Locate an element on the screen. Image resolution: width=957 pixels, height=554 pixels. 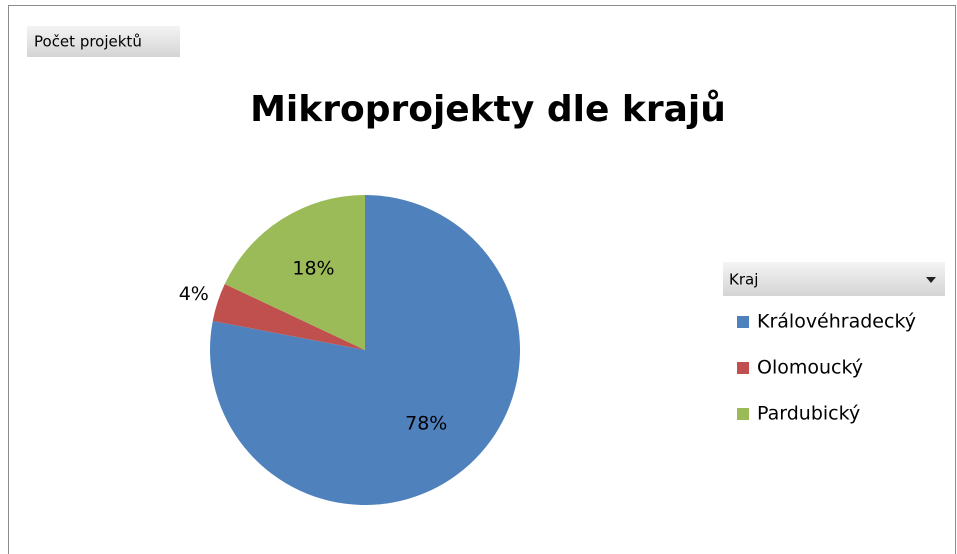
legend-title: Kraj is located at coordinates (743, 280).